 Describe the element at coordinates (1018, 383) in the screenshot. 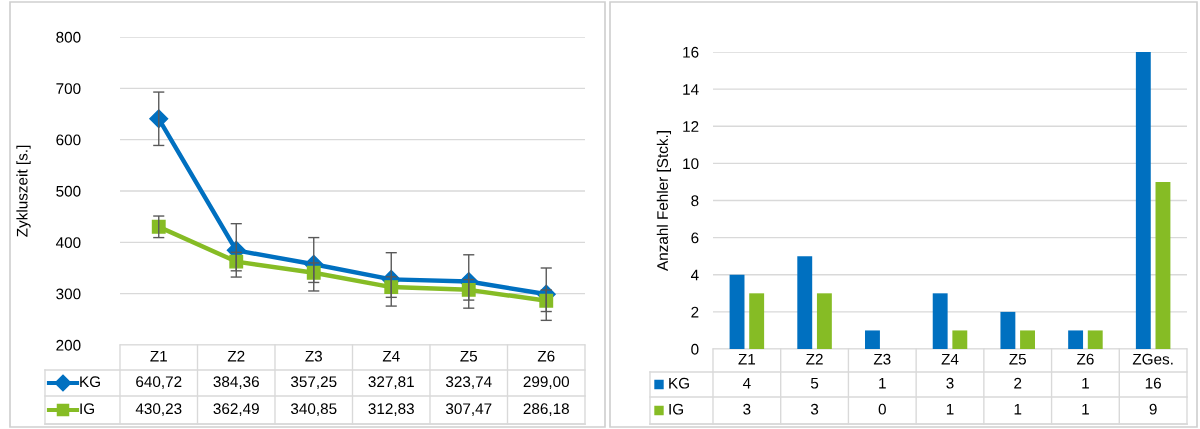

I see `data-label: 2` at that location.